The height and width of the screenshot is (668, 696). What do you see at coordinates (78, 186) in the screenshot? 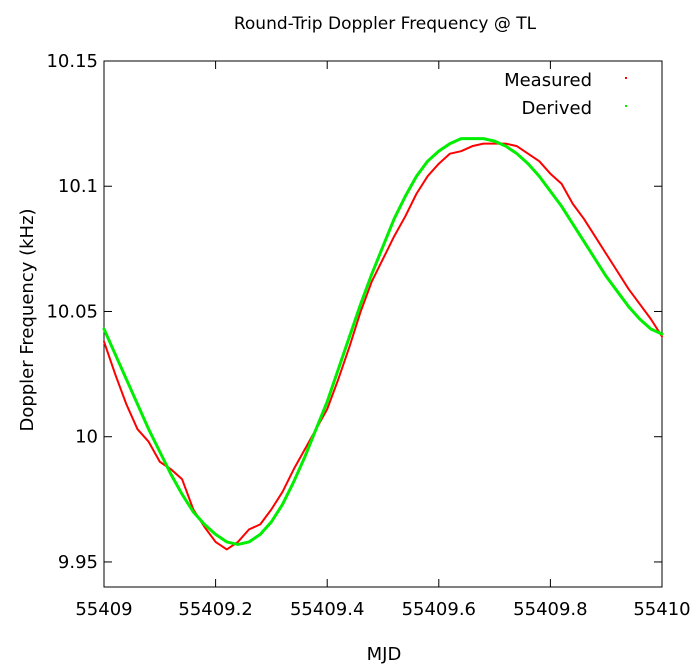
I see `y-tick-label: 10.1` at bounding box center [78, 186].